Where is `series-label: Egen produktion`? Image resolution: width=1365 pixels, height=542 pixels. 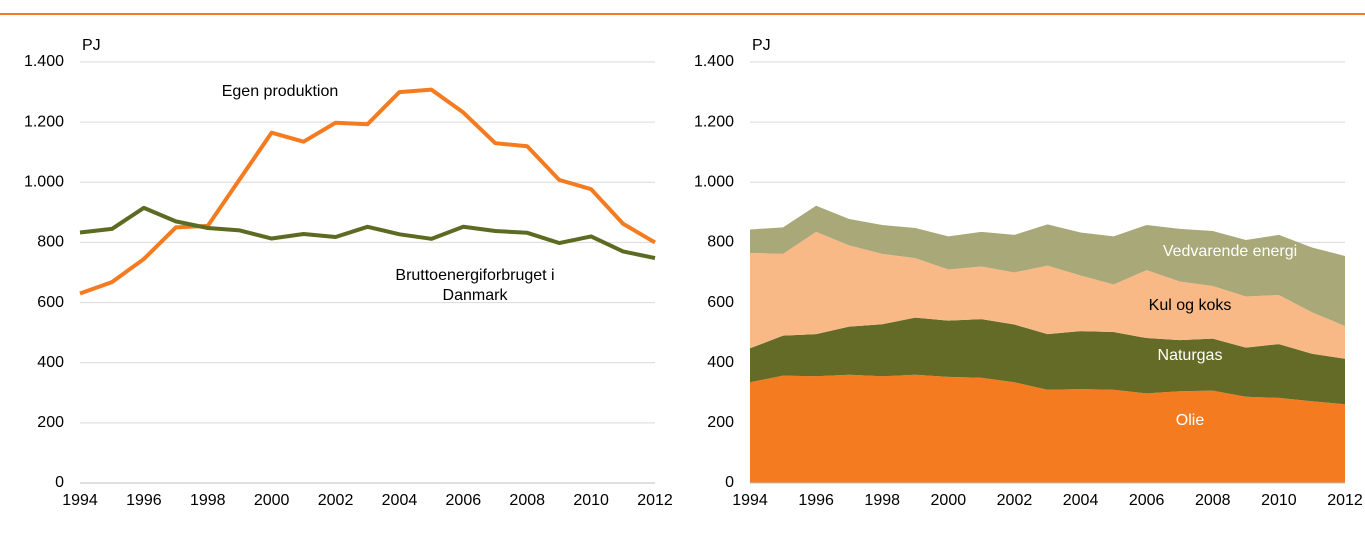 series-label: Egen produktion is located at coordinates (280, 91).